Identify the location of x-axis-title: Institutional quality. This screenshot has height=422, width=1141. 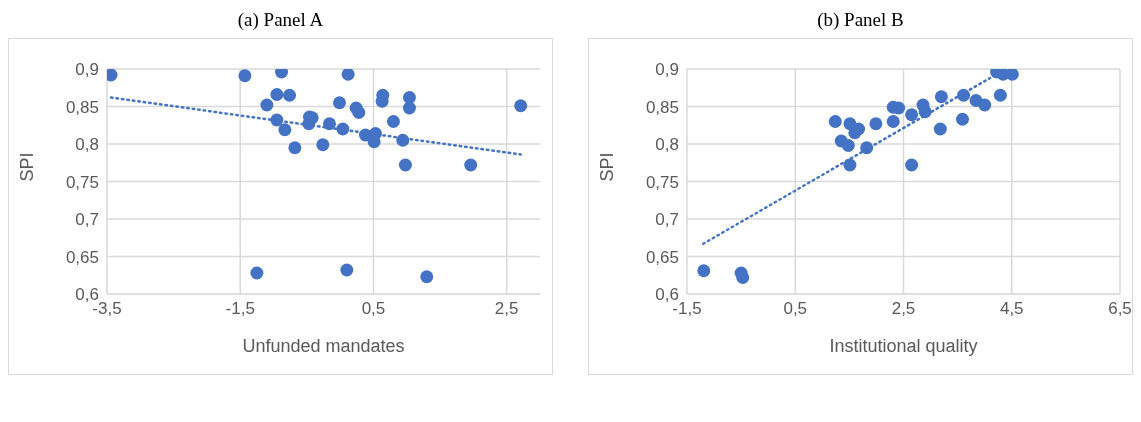
(903, 346).